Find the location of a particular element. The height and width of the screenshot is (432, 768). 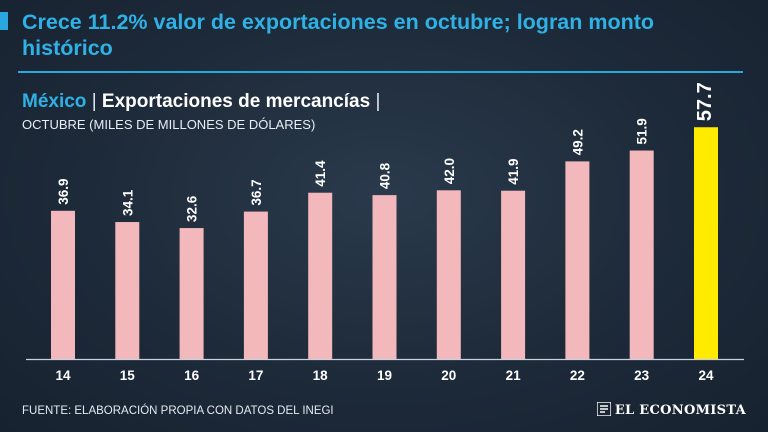

x-tick-label-24: 24 is located at coordinates (706, 375).